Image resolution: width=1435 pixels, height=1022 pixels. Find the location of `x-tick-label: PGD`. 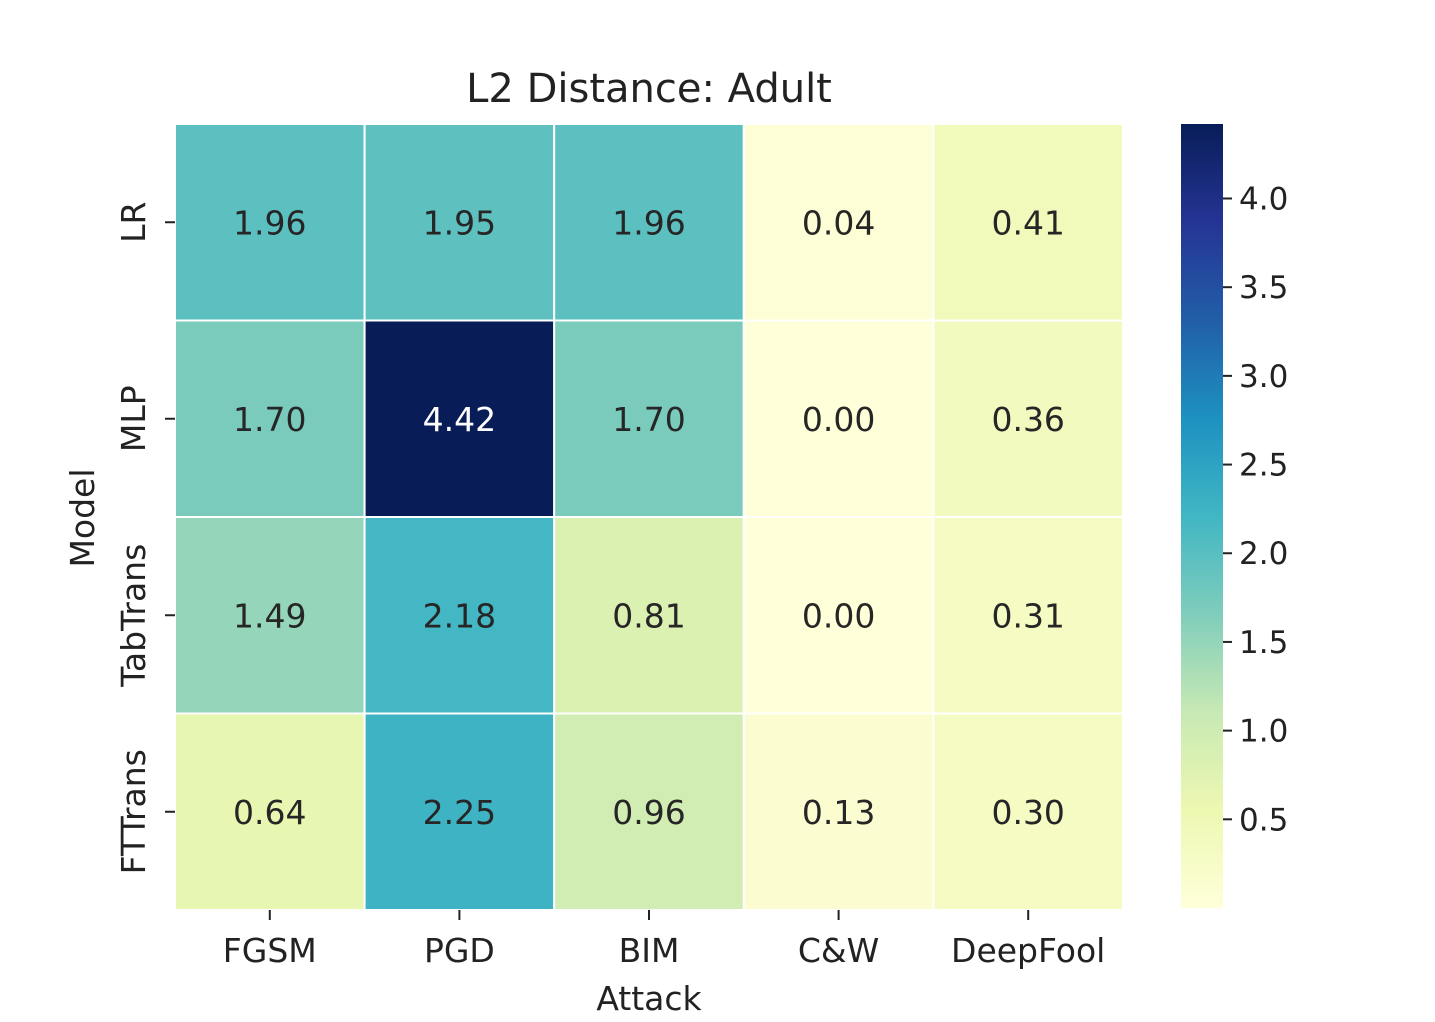

x-tick-label: PGD is located at coordinates (459, 950).